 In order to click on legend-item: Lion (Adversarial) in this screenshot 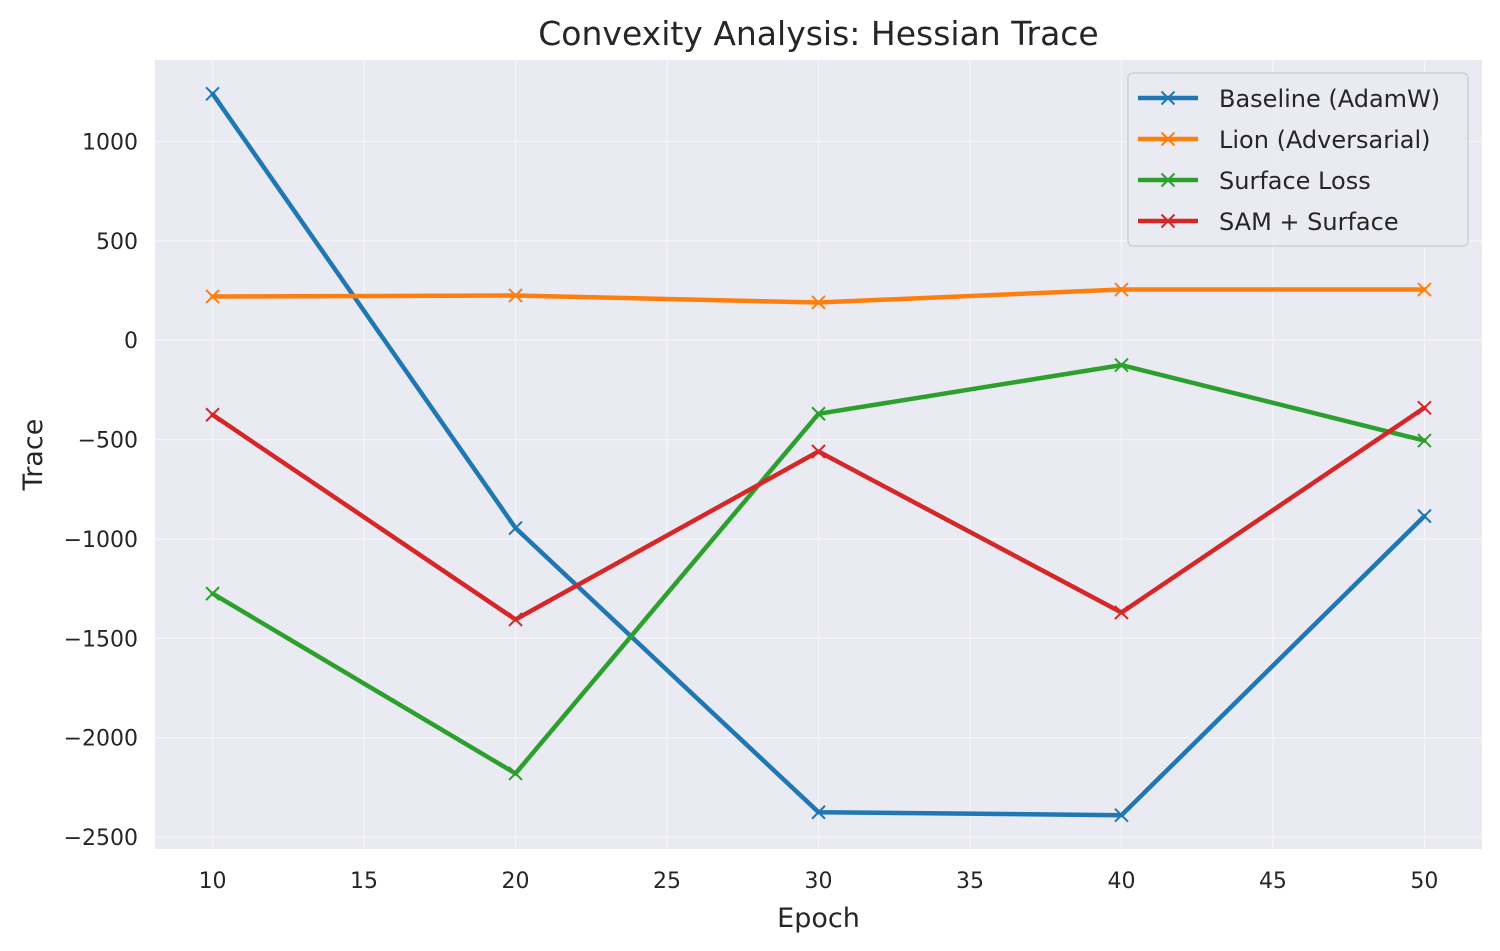, I will do `click(1284, 140)`.